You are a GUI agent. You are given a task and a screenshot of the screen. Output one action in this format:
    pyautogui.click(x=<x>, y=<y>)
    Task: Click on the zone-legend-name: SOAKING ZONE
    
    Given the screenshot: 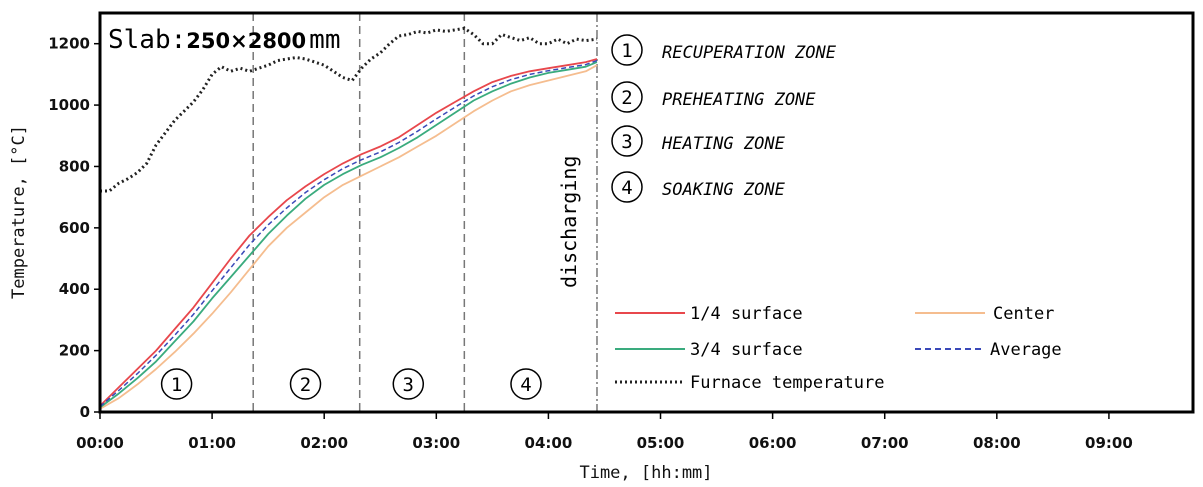 What is the action you would take?
    pyautogui.click(x=724, y=190)
    